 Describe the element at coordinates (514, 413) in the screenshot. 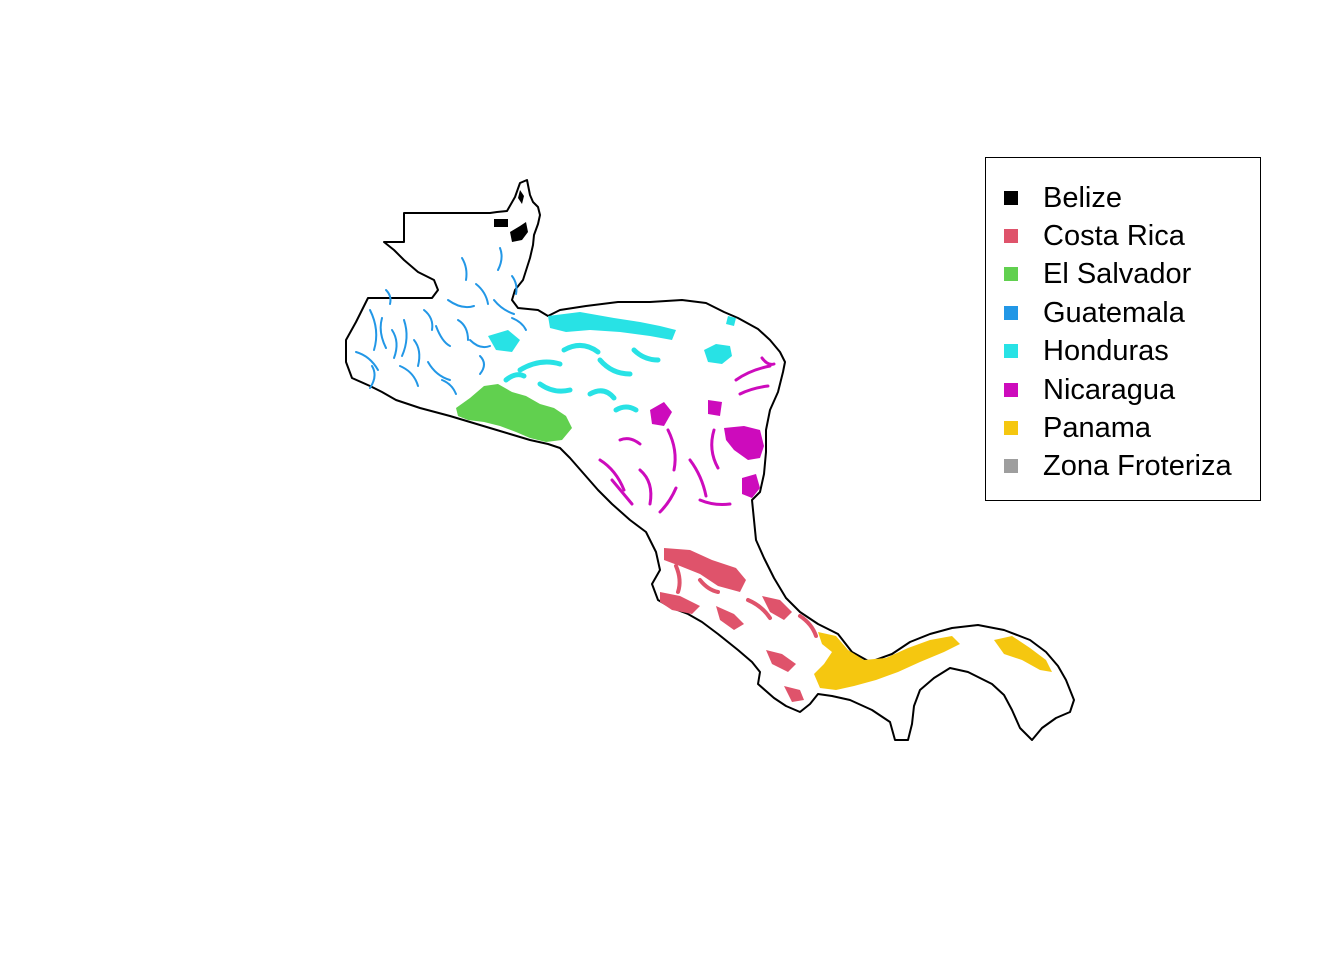

I see `el-salvador-regions` at that location.